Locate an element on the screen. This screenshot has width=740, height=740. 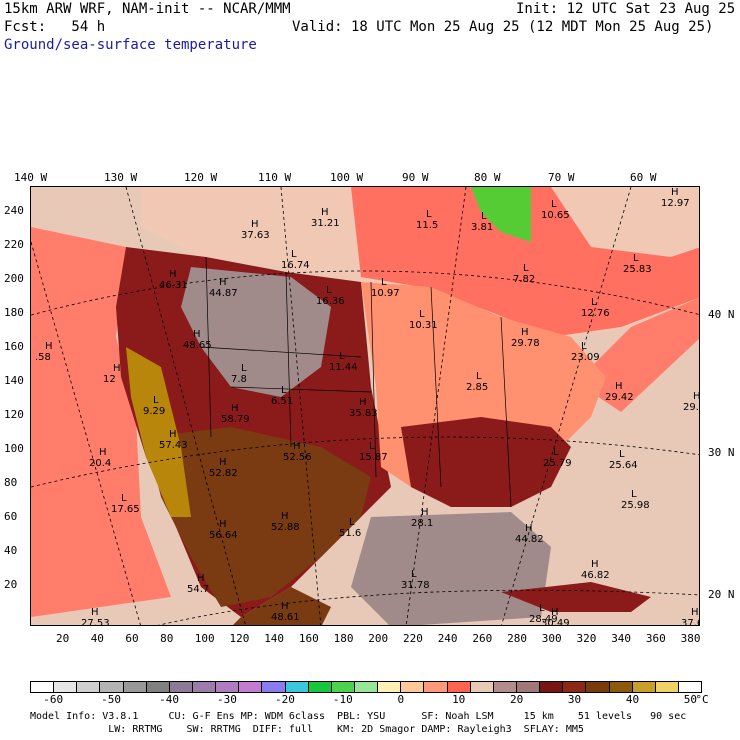
extremum-value: 2.85 is located at coordinates (477, 387).